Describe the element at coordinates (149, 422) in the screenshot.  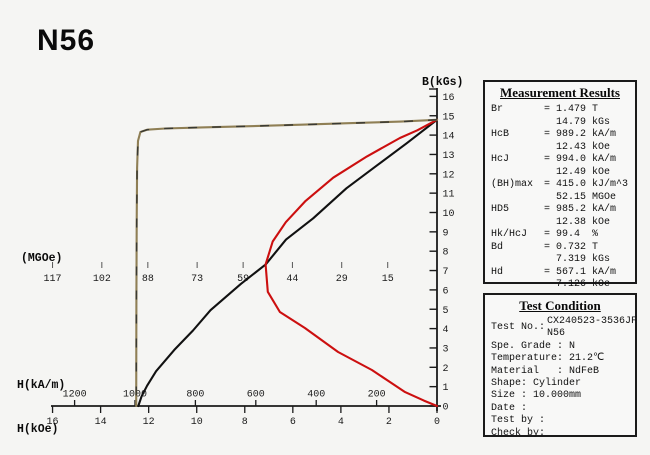
I see `h-koe-tick-label: 12` at that location.